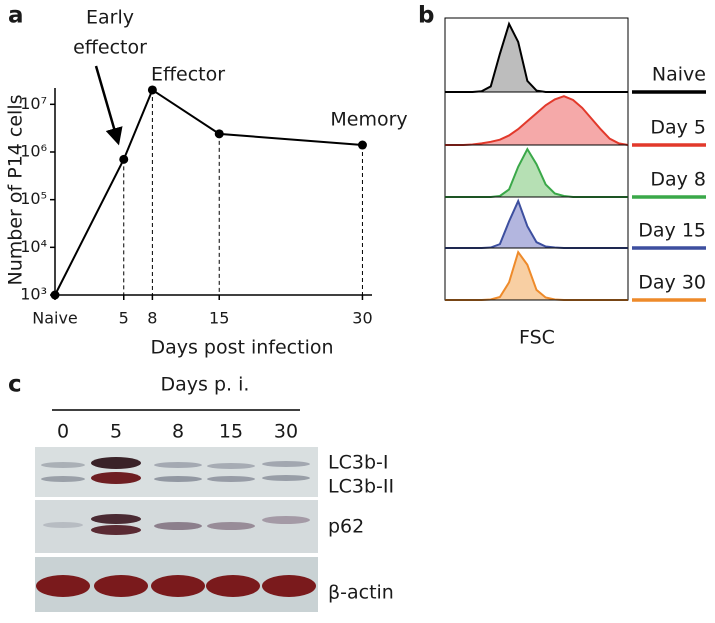 The height and width of the screenshot is (623, 715). Describe the element at coordinates (63, 432) in the screenshot. I see `lane-label: 0` at that location.